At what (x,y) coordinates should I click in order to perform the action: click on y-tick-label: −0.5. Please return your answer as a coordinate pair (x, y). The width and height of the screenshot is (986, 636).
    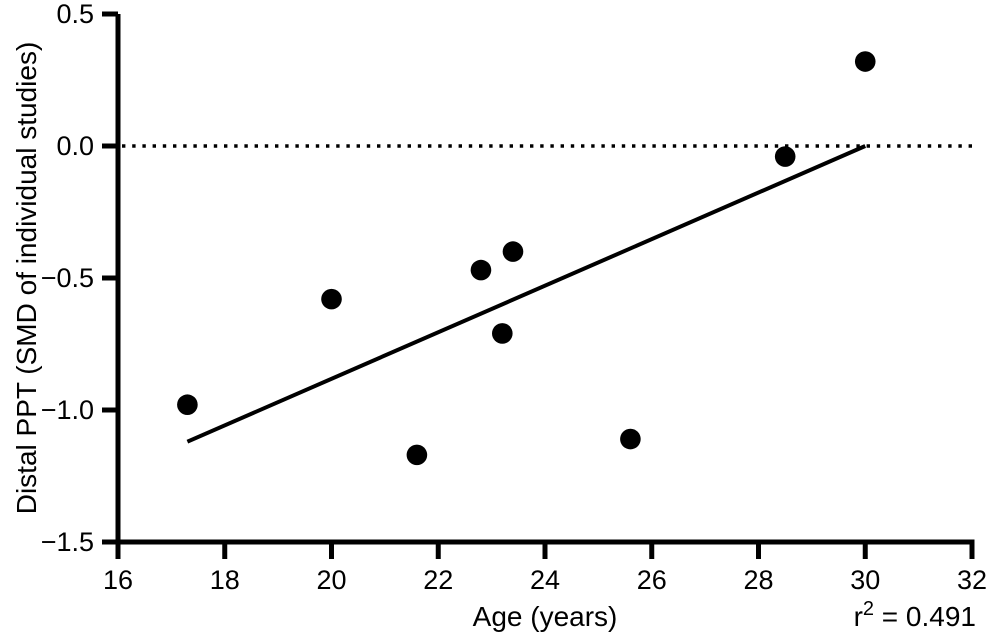
    Looking at the image, I should click on (67, 278).